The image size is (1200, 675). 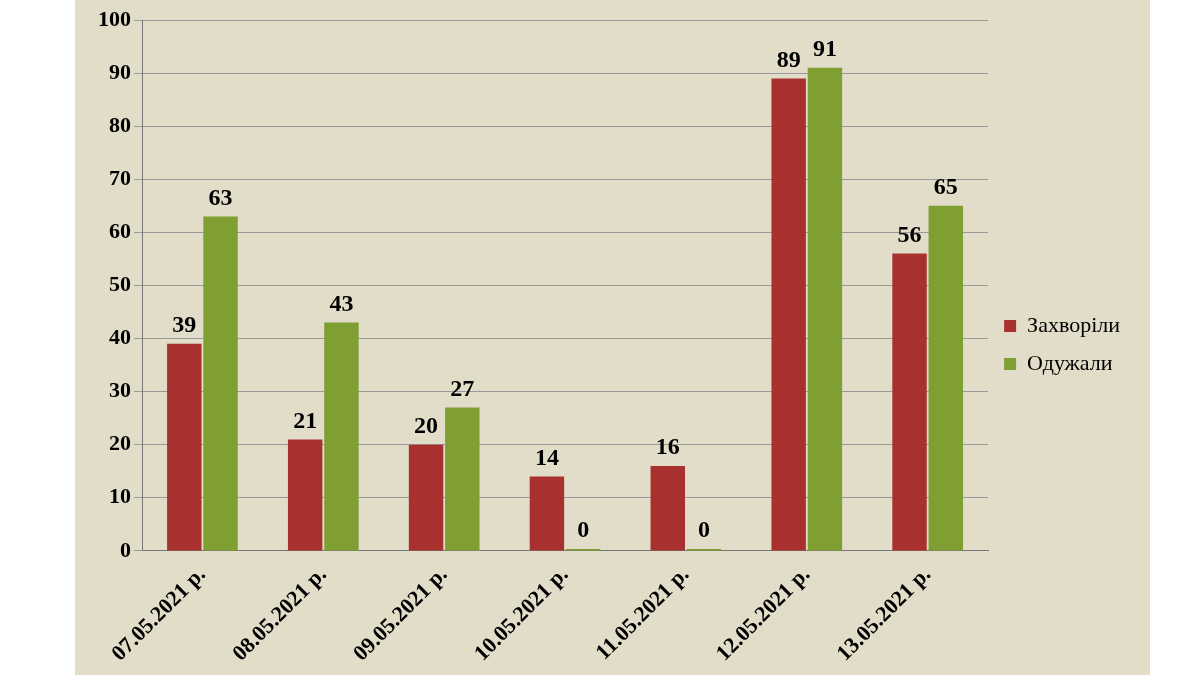 I want to click on y-tick-label: 20, so click(x=120, y=443).